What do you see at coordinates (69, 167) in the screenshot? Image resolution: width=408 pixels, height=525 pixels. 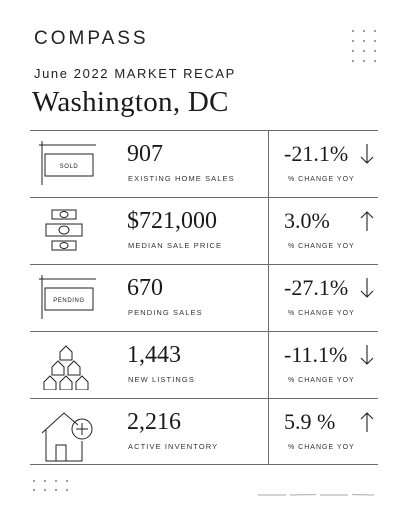 I see `sign-label: SOLD` at bounding box center [69, 167].